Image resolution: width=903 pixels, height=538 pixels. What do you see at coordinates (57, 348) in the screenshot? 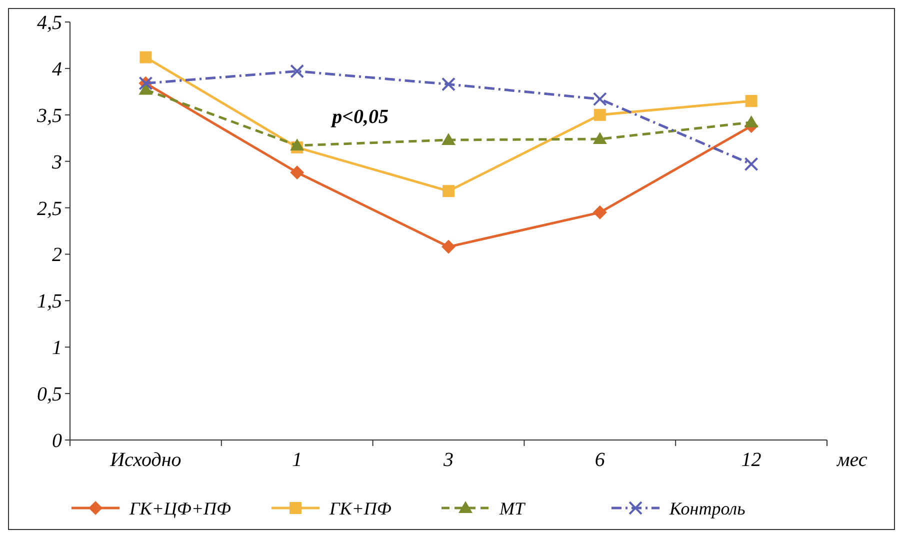
I see `y-tick-label: 1` at bounding box center [57, 348].